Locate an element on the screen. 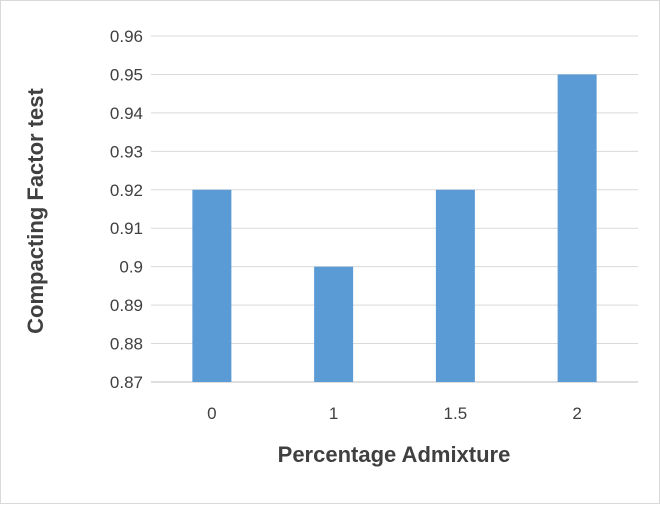 This screenshot has width=660, height=505. y-tick-label: 0.89 is located at coordinates (126, 305).